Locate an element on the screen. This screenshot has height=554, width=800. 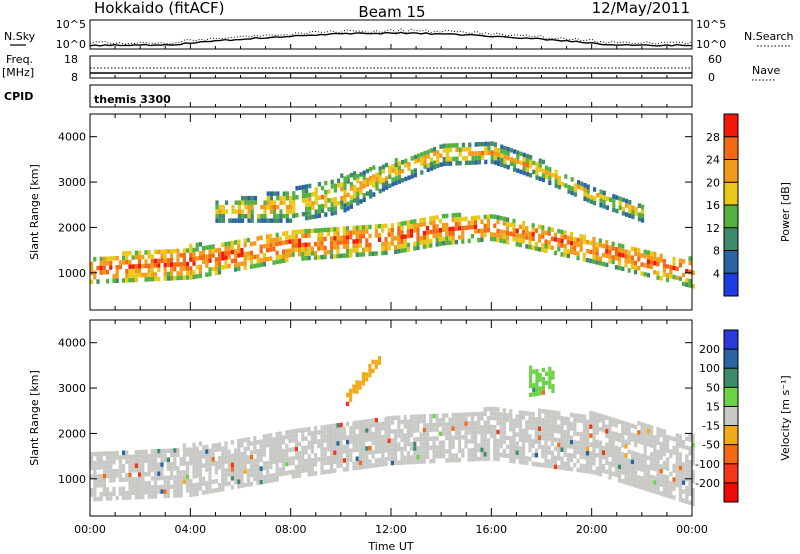
colorbar-cell is located at coordinates (731, 126).